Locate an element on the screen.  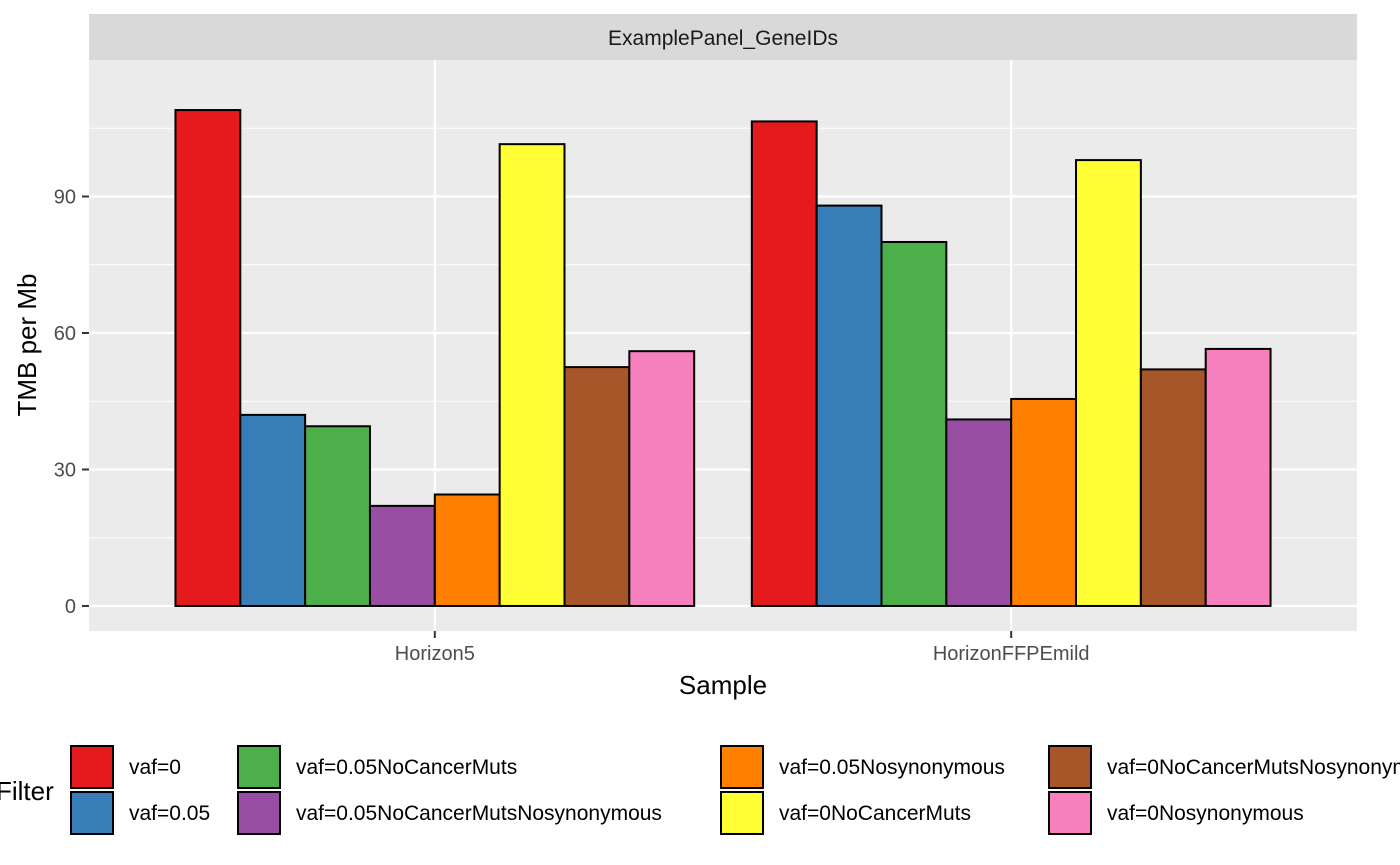
y-tick-label: 30 is located at coordinates (65, 470).